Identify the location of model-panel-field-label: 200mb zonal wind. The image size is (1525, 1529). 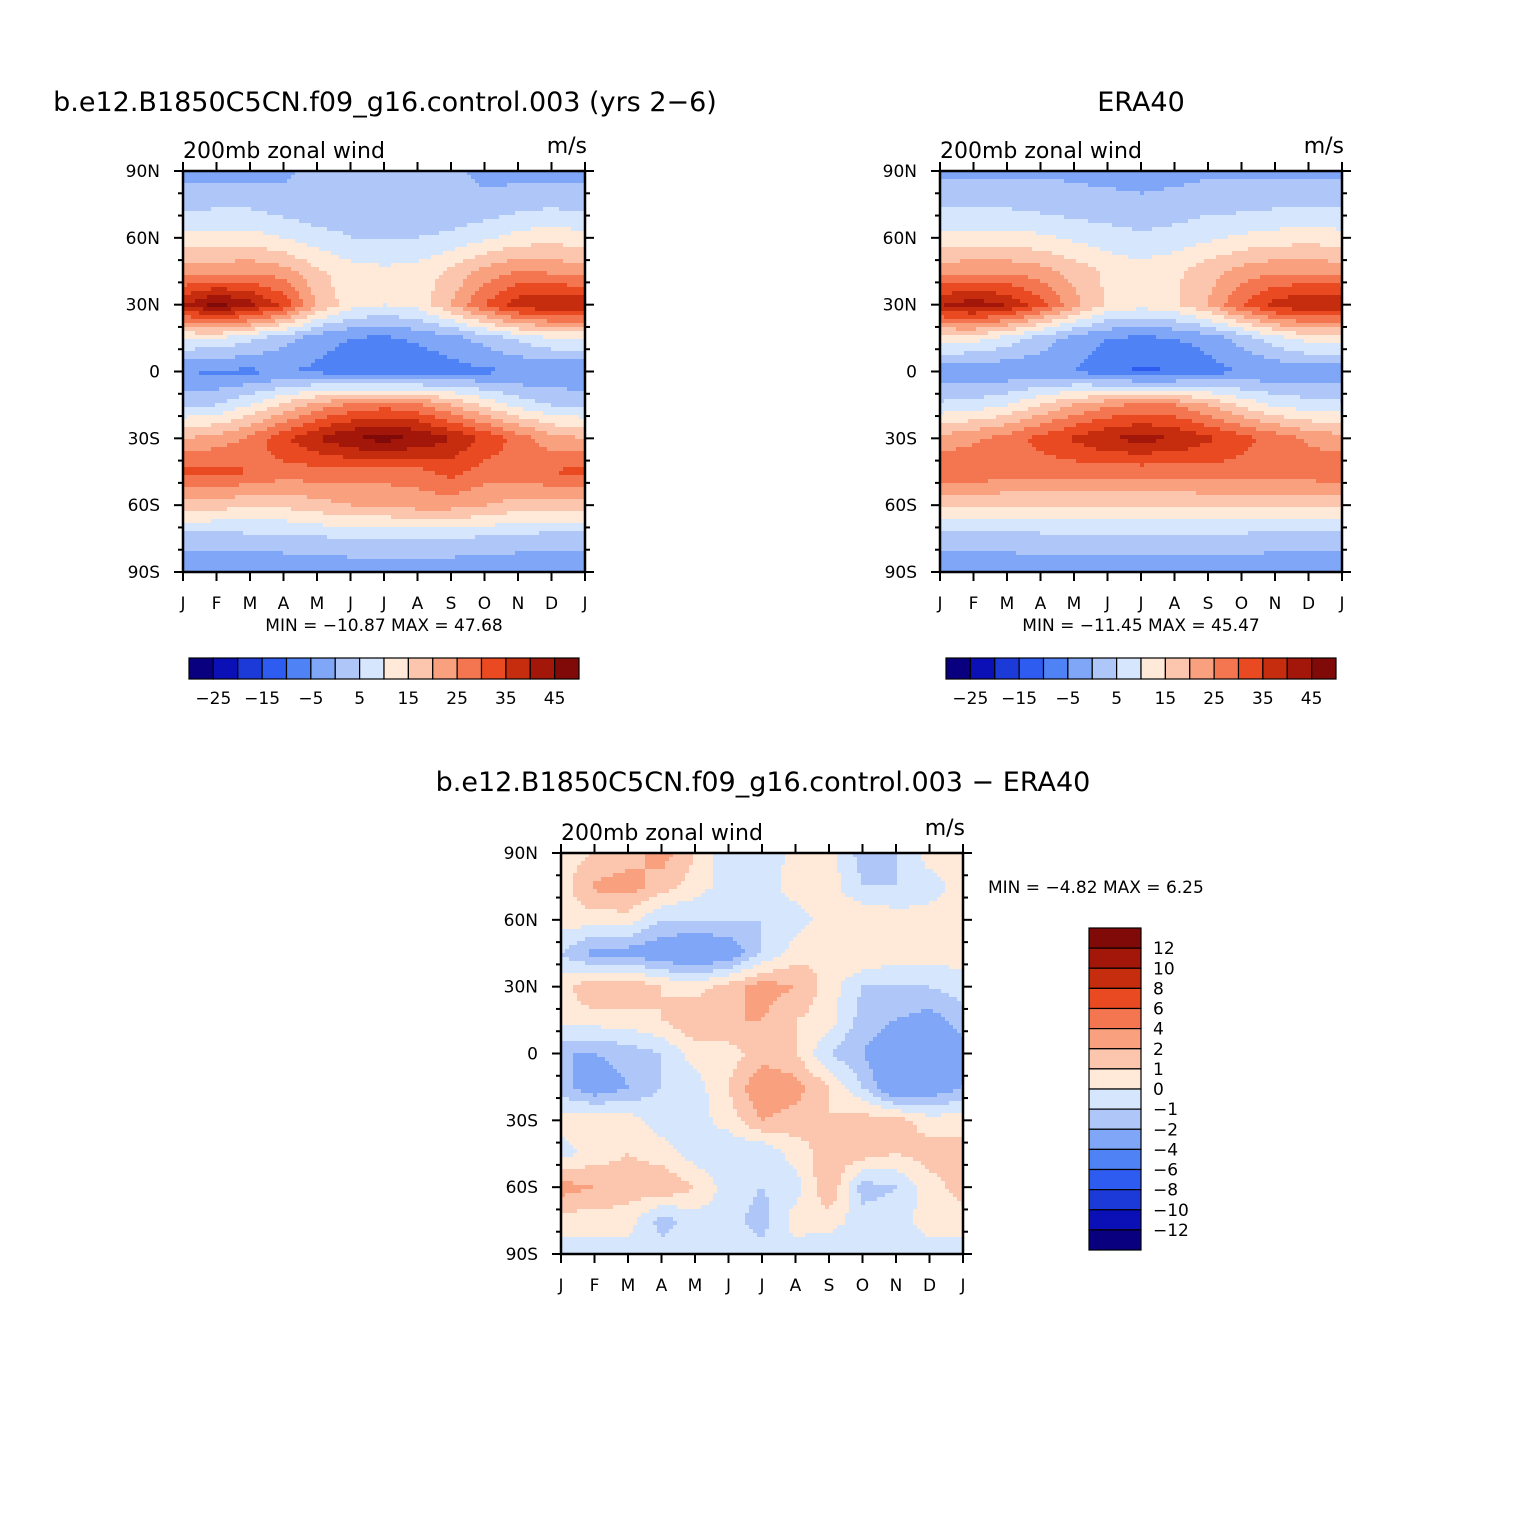
(284, 151).